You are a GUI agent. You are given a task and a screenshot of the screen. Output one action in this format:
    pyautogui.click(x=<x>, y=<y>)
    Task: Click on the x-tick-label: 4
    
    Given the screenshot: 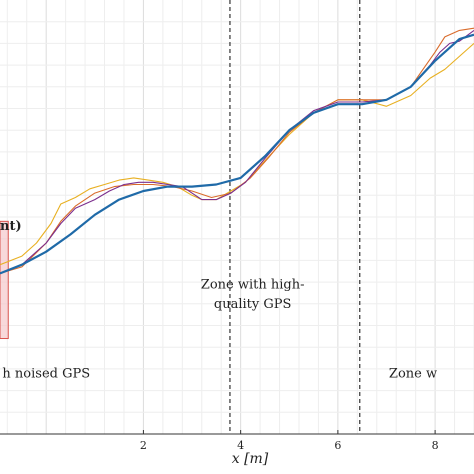 What is the action you would take?
    pyautogui.click(x=240, y=445)
    